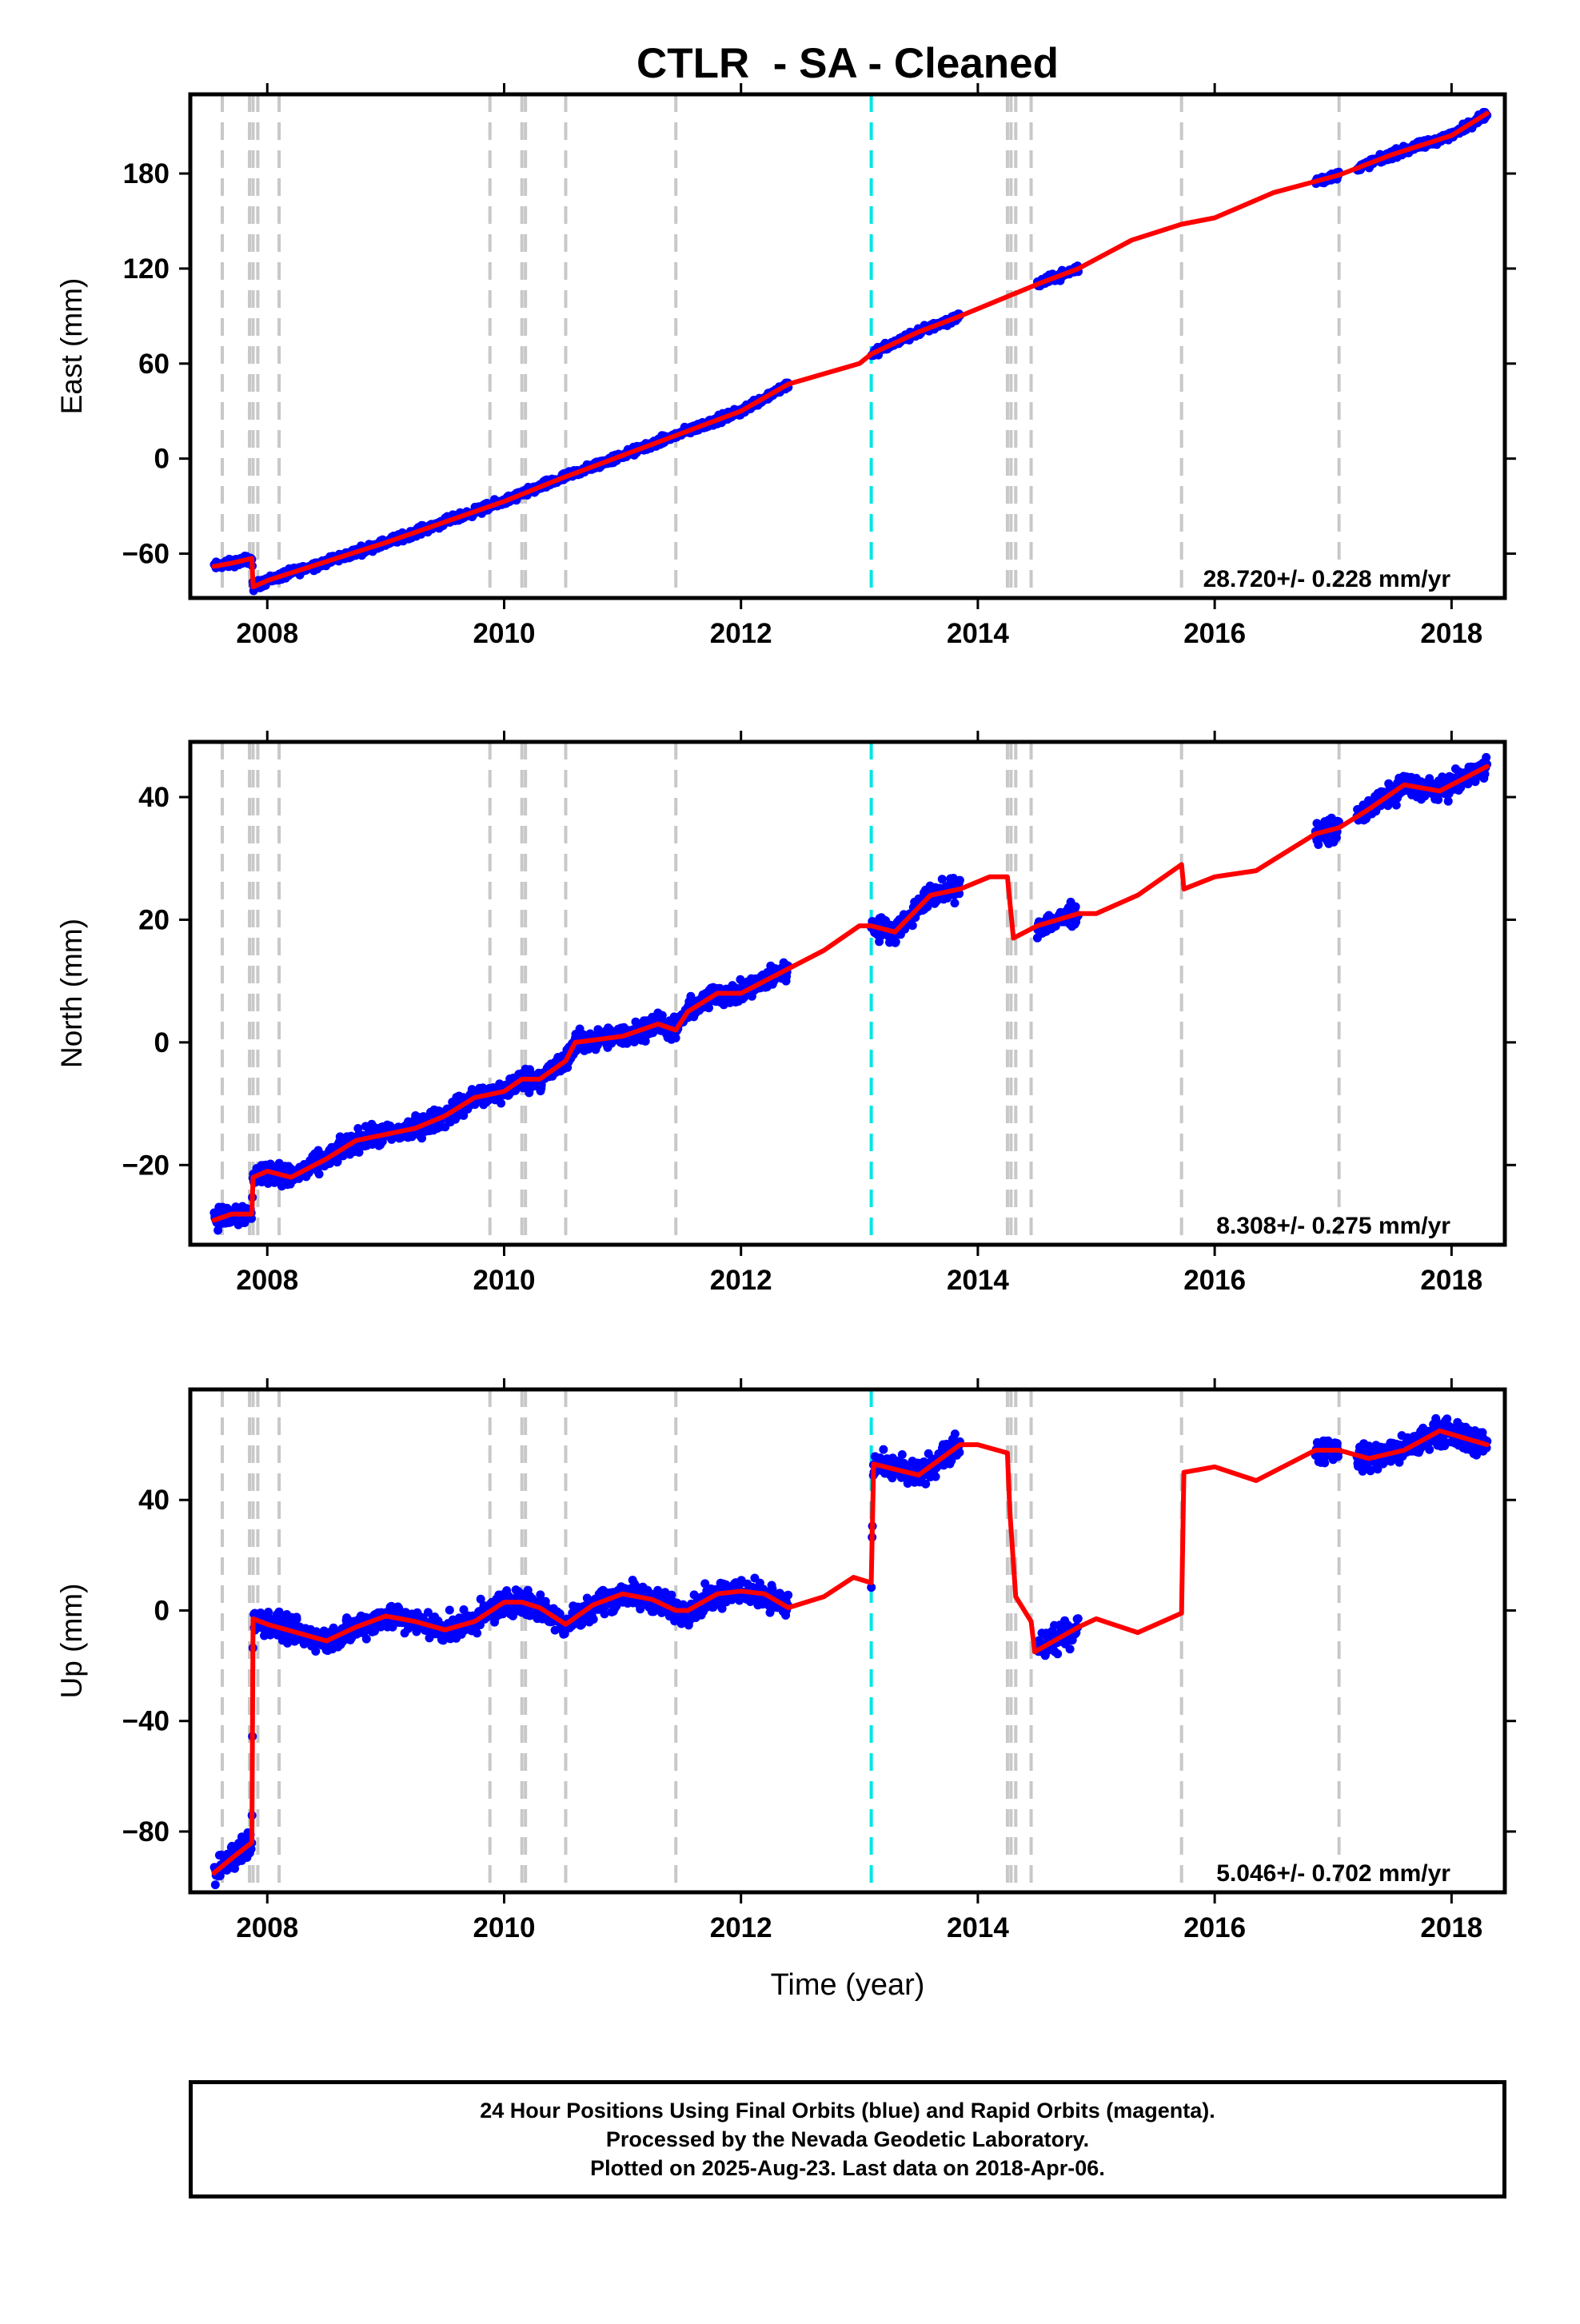  Describe the element at coordinates (146, 269) in the screenshot. I see `y-tick-label: 120` at that location.